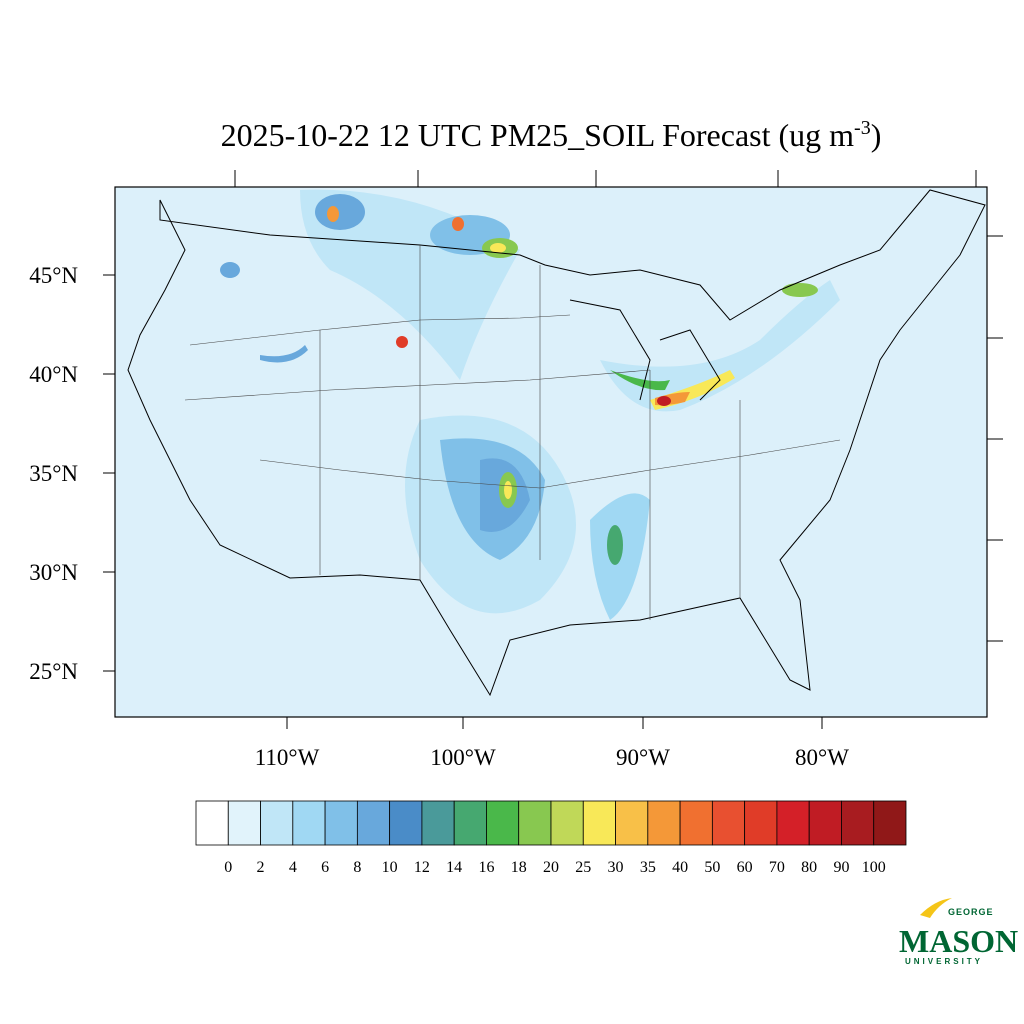 This screenshot has height=1024, width=1024. Describe the element at coordinates (874, 867) in the screenshot. I see `colorbar-label: 100` at that location.